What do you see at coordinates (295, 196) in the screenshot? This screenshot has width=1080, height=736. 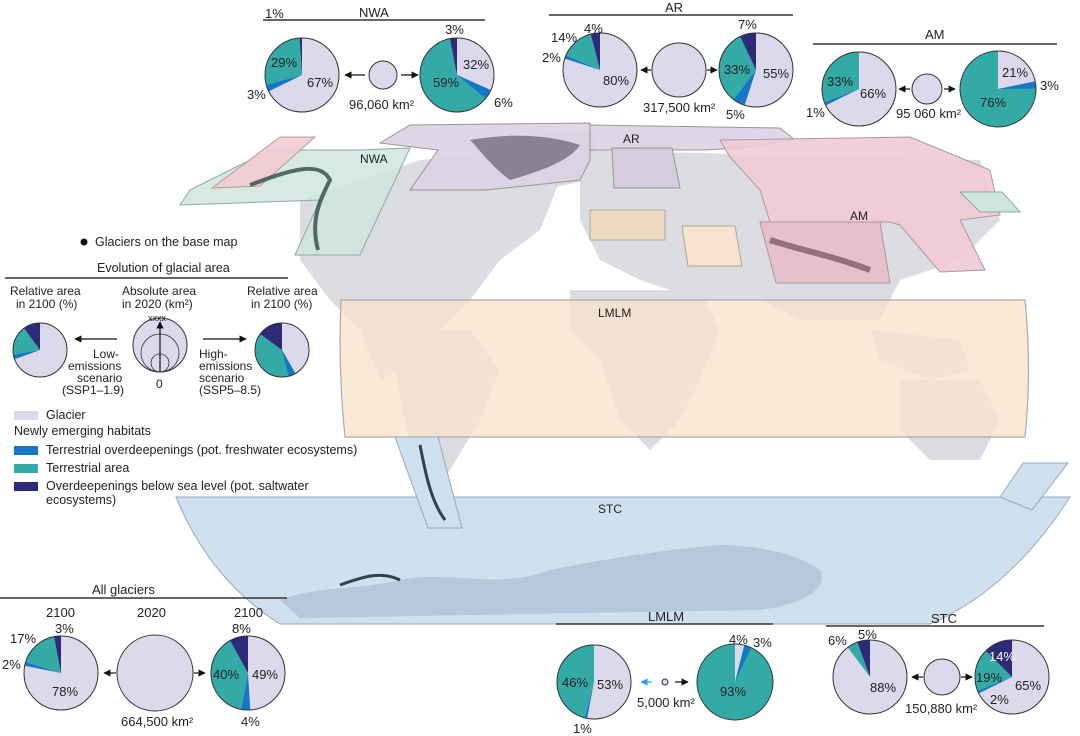 I see `region-nwa` at bounding box center [295, 196].